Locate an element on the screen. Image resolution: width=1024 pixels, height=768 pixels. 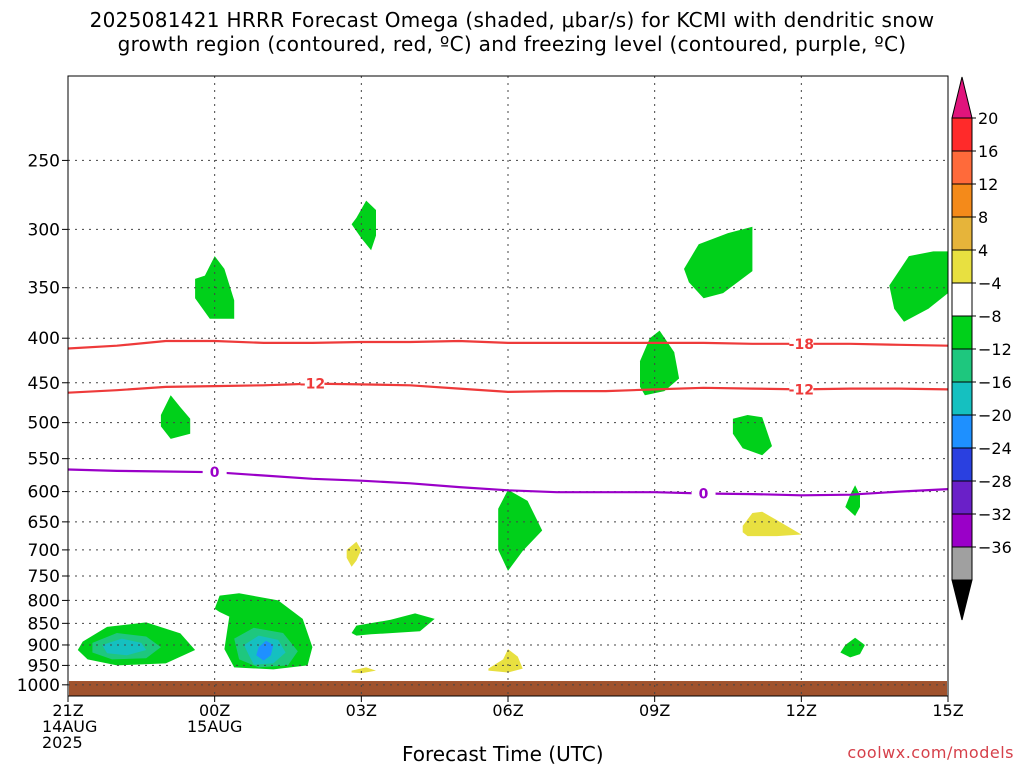
x-axis-label: Forecast Time (UTC) is located at coordinates (503, 754).